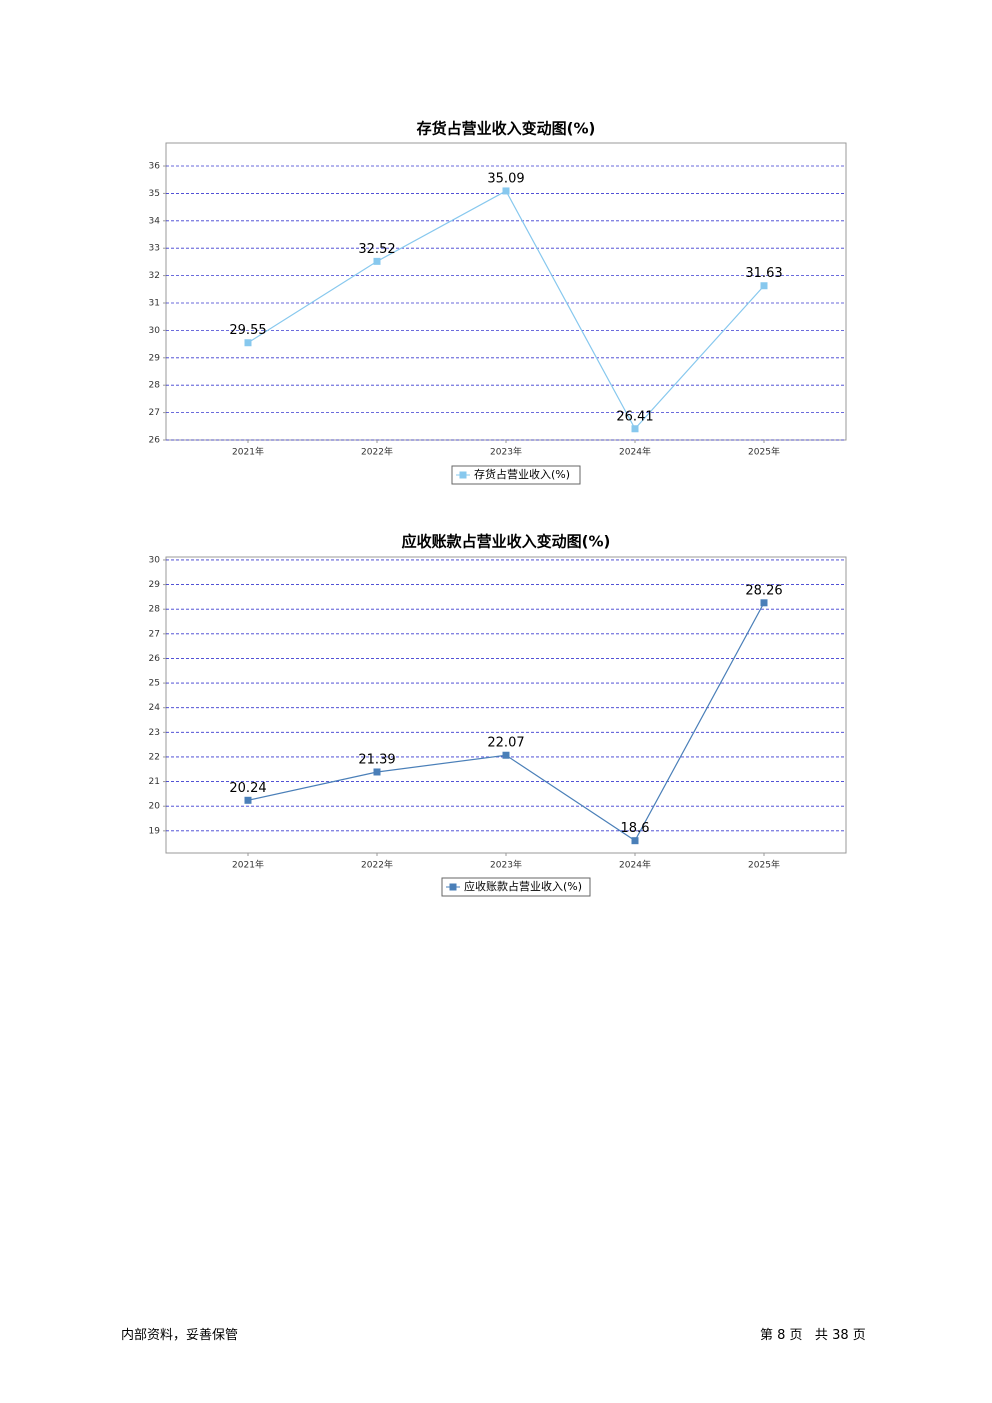  What do you see at coordinates (154, 757) in the screenshot?
I see `y-tick-label: 22` at bounding box center [154, 757].